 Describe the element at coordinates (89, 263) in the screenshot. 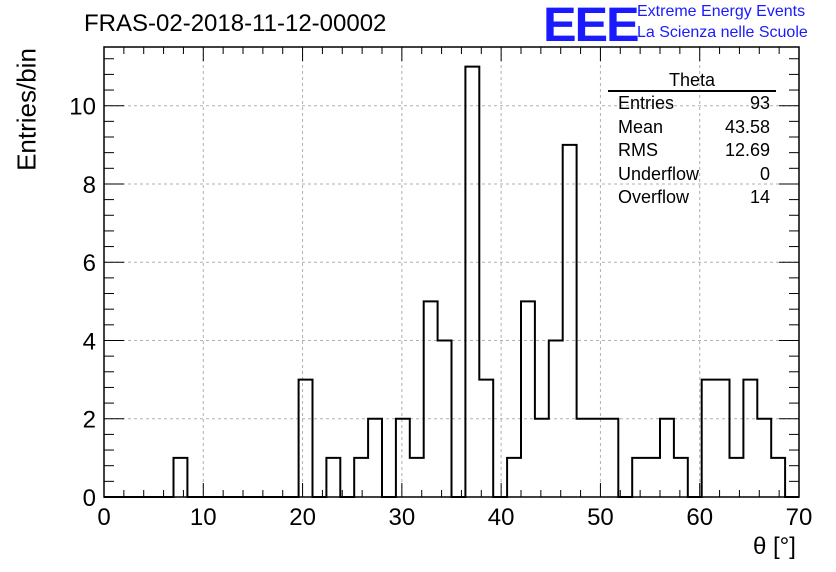

I see `y-tick-label: 6` at that location.